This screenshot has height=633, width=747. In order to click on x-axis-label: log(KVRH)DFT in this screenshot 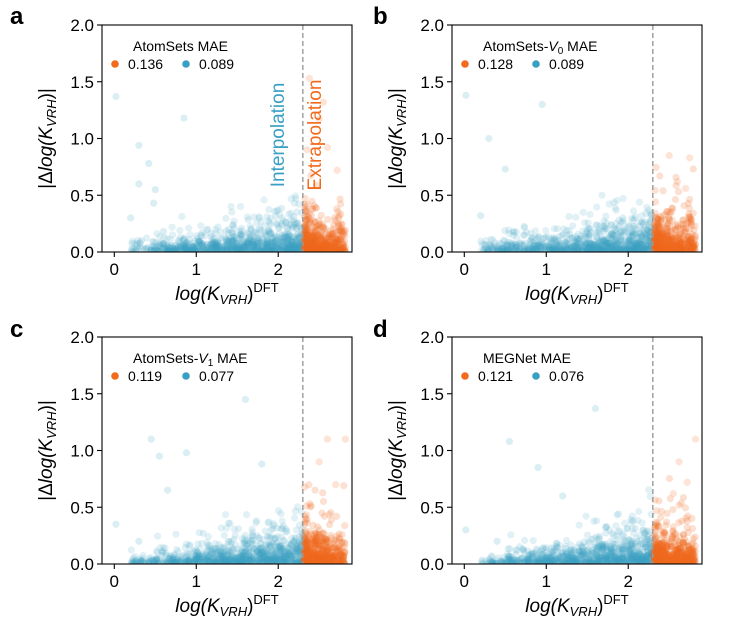, I will do `click(226, 293)`.